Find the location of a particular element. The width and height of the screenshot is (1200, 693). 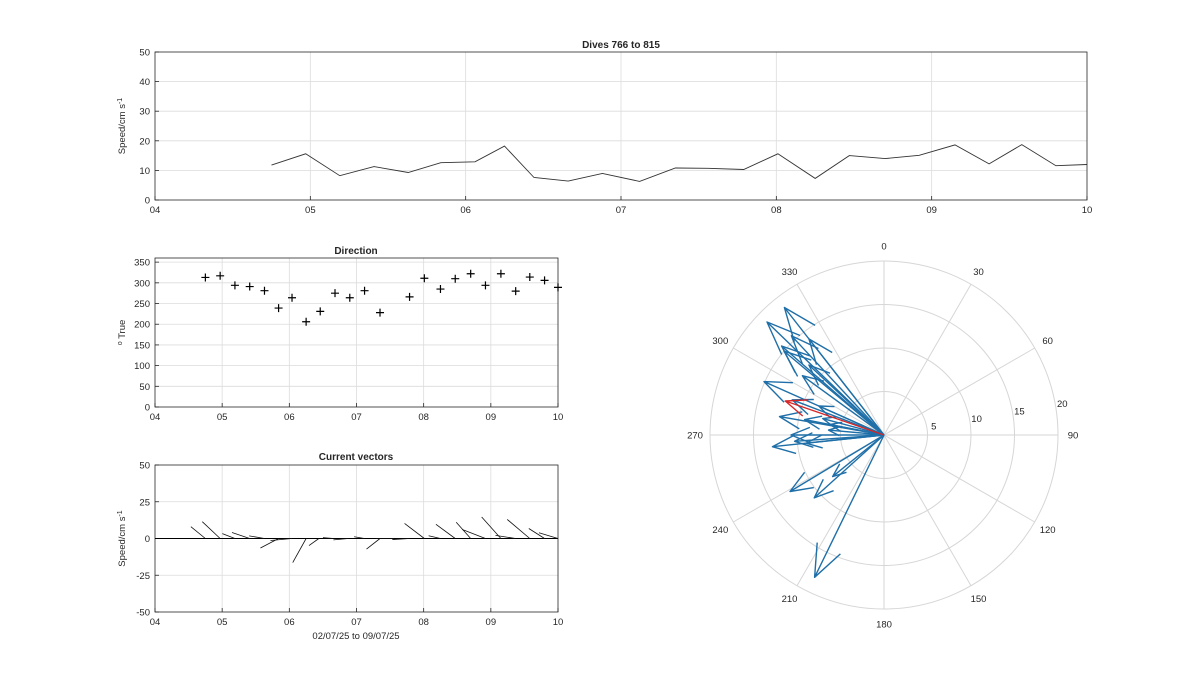

direction-x-tick-label: 08 is located at coordinates (423, 417).